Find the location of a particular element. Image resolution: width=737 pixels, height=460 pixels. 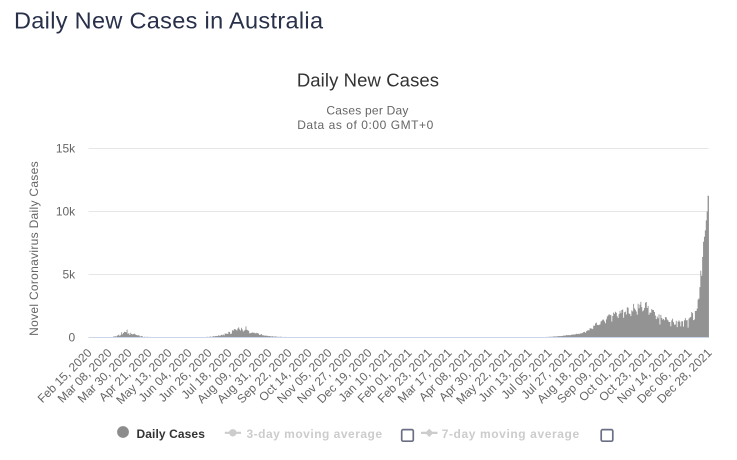

svg-text: 10k is located at coordinates (66, 212).